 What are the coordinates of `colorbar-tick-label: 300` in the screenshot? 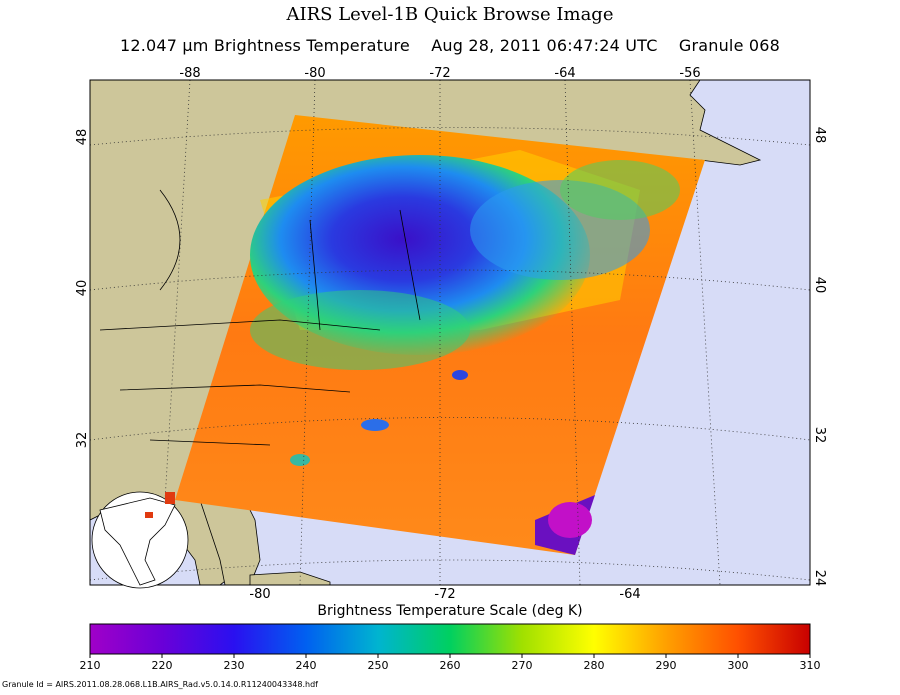 It's located at (738, 665).